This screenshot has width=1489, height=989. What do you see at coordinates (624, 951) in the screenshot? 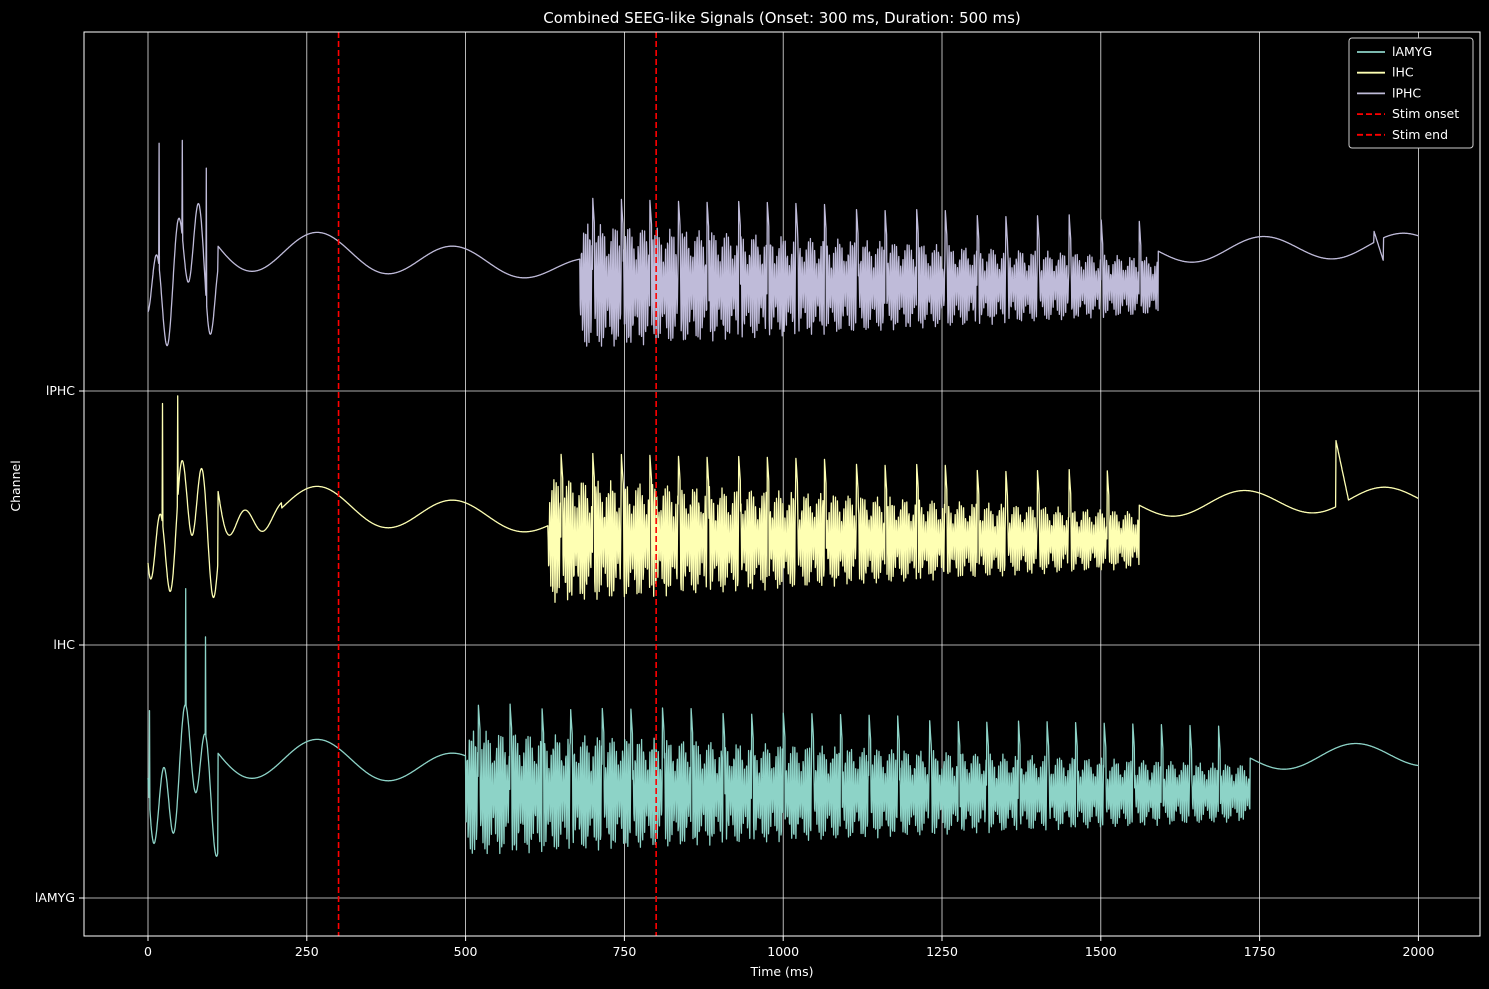
I see `x-tick-label: 750` at bounding box center [624, 951].